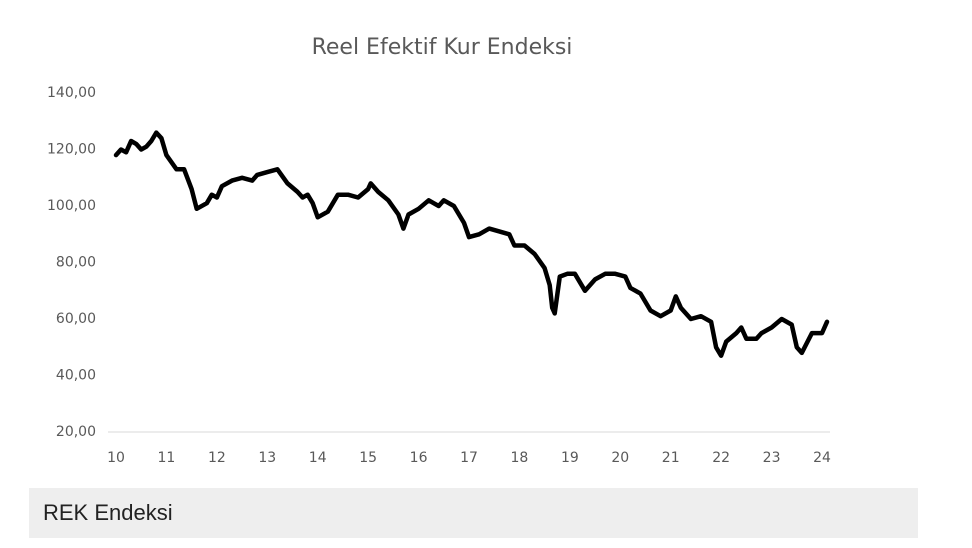 This screenshot has width=972, height=548. Describe the element at coordinates (71, 150) in the screenshot. I see `y-tick-label: 120,00` at that location.